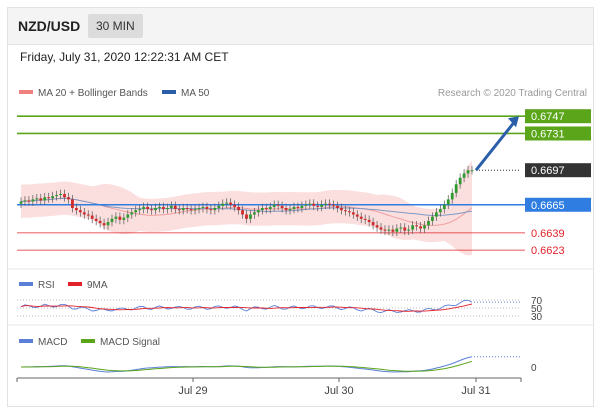 The width and height of the screenshot is (601, 415). I want to click on currency-pair: NZD/USD, so click(49, 26).